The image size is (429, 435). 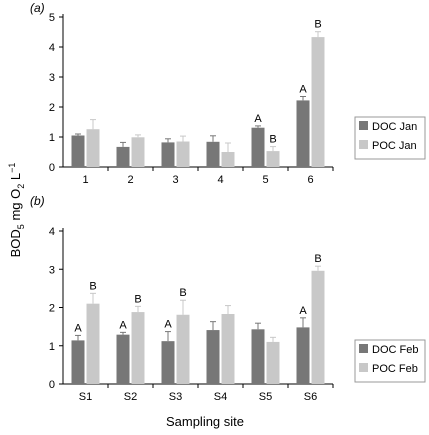 I want to click on legend-label: POC Feb, so click(x=395, y=369).